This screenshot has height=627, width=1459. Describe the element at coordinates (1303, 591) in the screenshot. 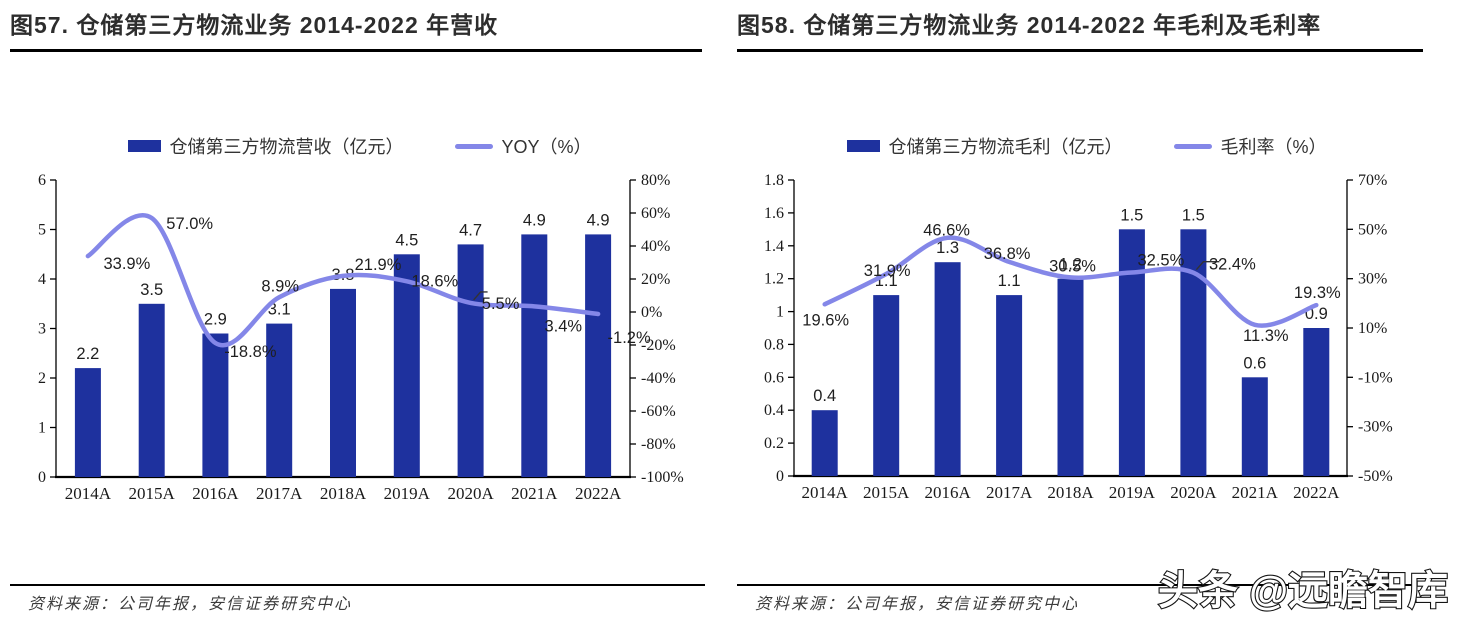

I see `watermark: 头条 @远瞻智库` at that location.